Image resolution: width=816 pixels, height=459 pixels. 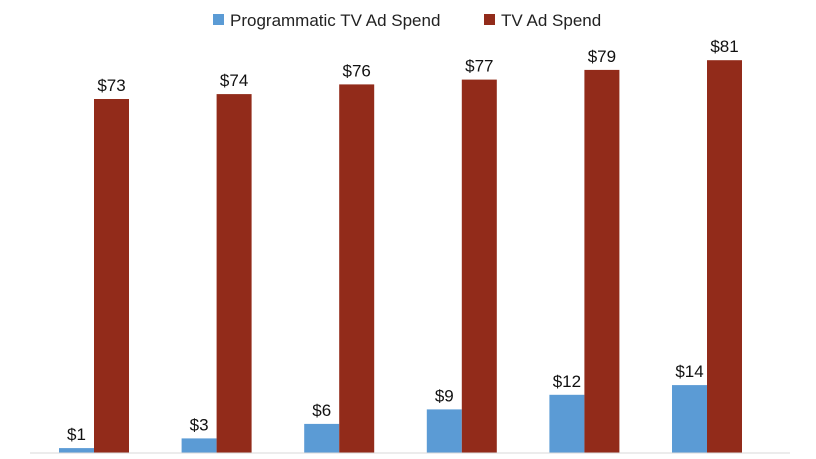 What do you see at coordinates (234, 80) in the screenshot?
I see `data-label-tv-2: $74` at bounding box center [234, 80].